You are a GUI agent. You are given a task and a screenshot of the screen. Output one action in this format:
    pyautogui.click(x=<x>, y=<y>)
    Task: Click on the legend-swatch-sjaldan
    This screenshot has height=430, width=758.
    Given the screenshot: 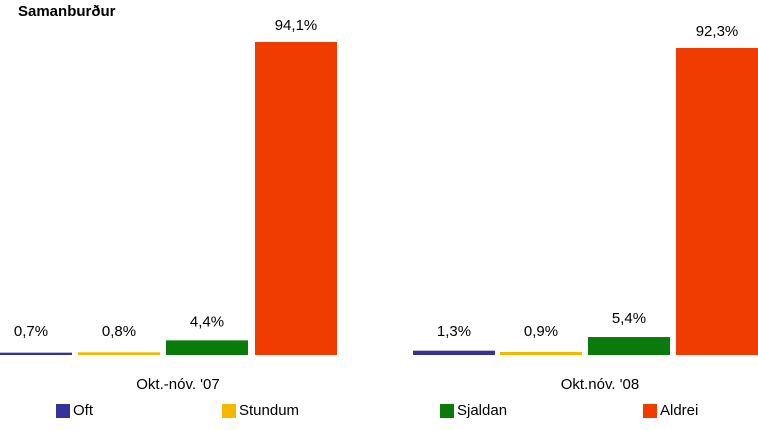 What is the action you would take?
    pyautogui.click(x=447, y=410)
    